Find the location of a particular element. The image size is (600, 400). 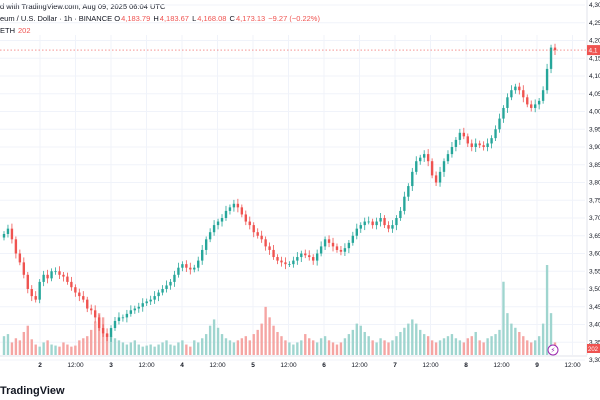

lightning-glyph: ⚡ is located at coordinates (553, 351).